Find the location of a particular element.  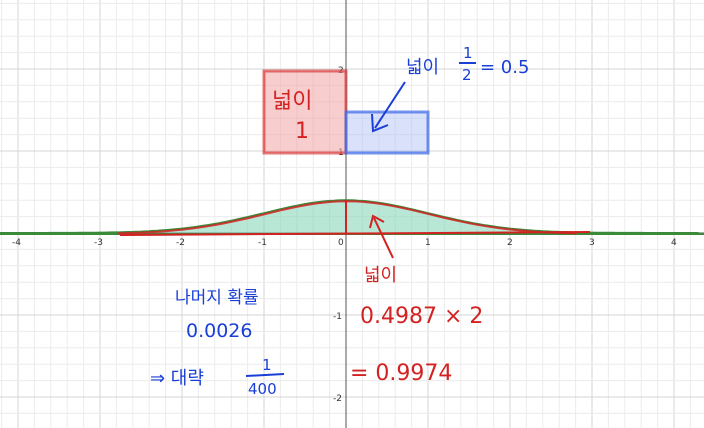

calc-line-2: = 0.9974 is located at coordinates (401, 373).